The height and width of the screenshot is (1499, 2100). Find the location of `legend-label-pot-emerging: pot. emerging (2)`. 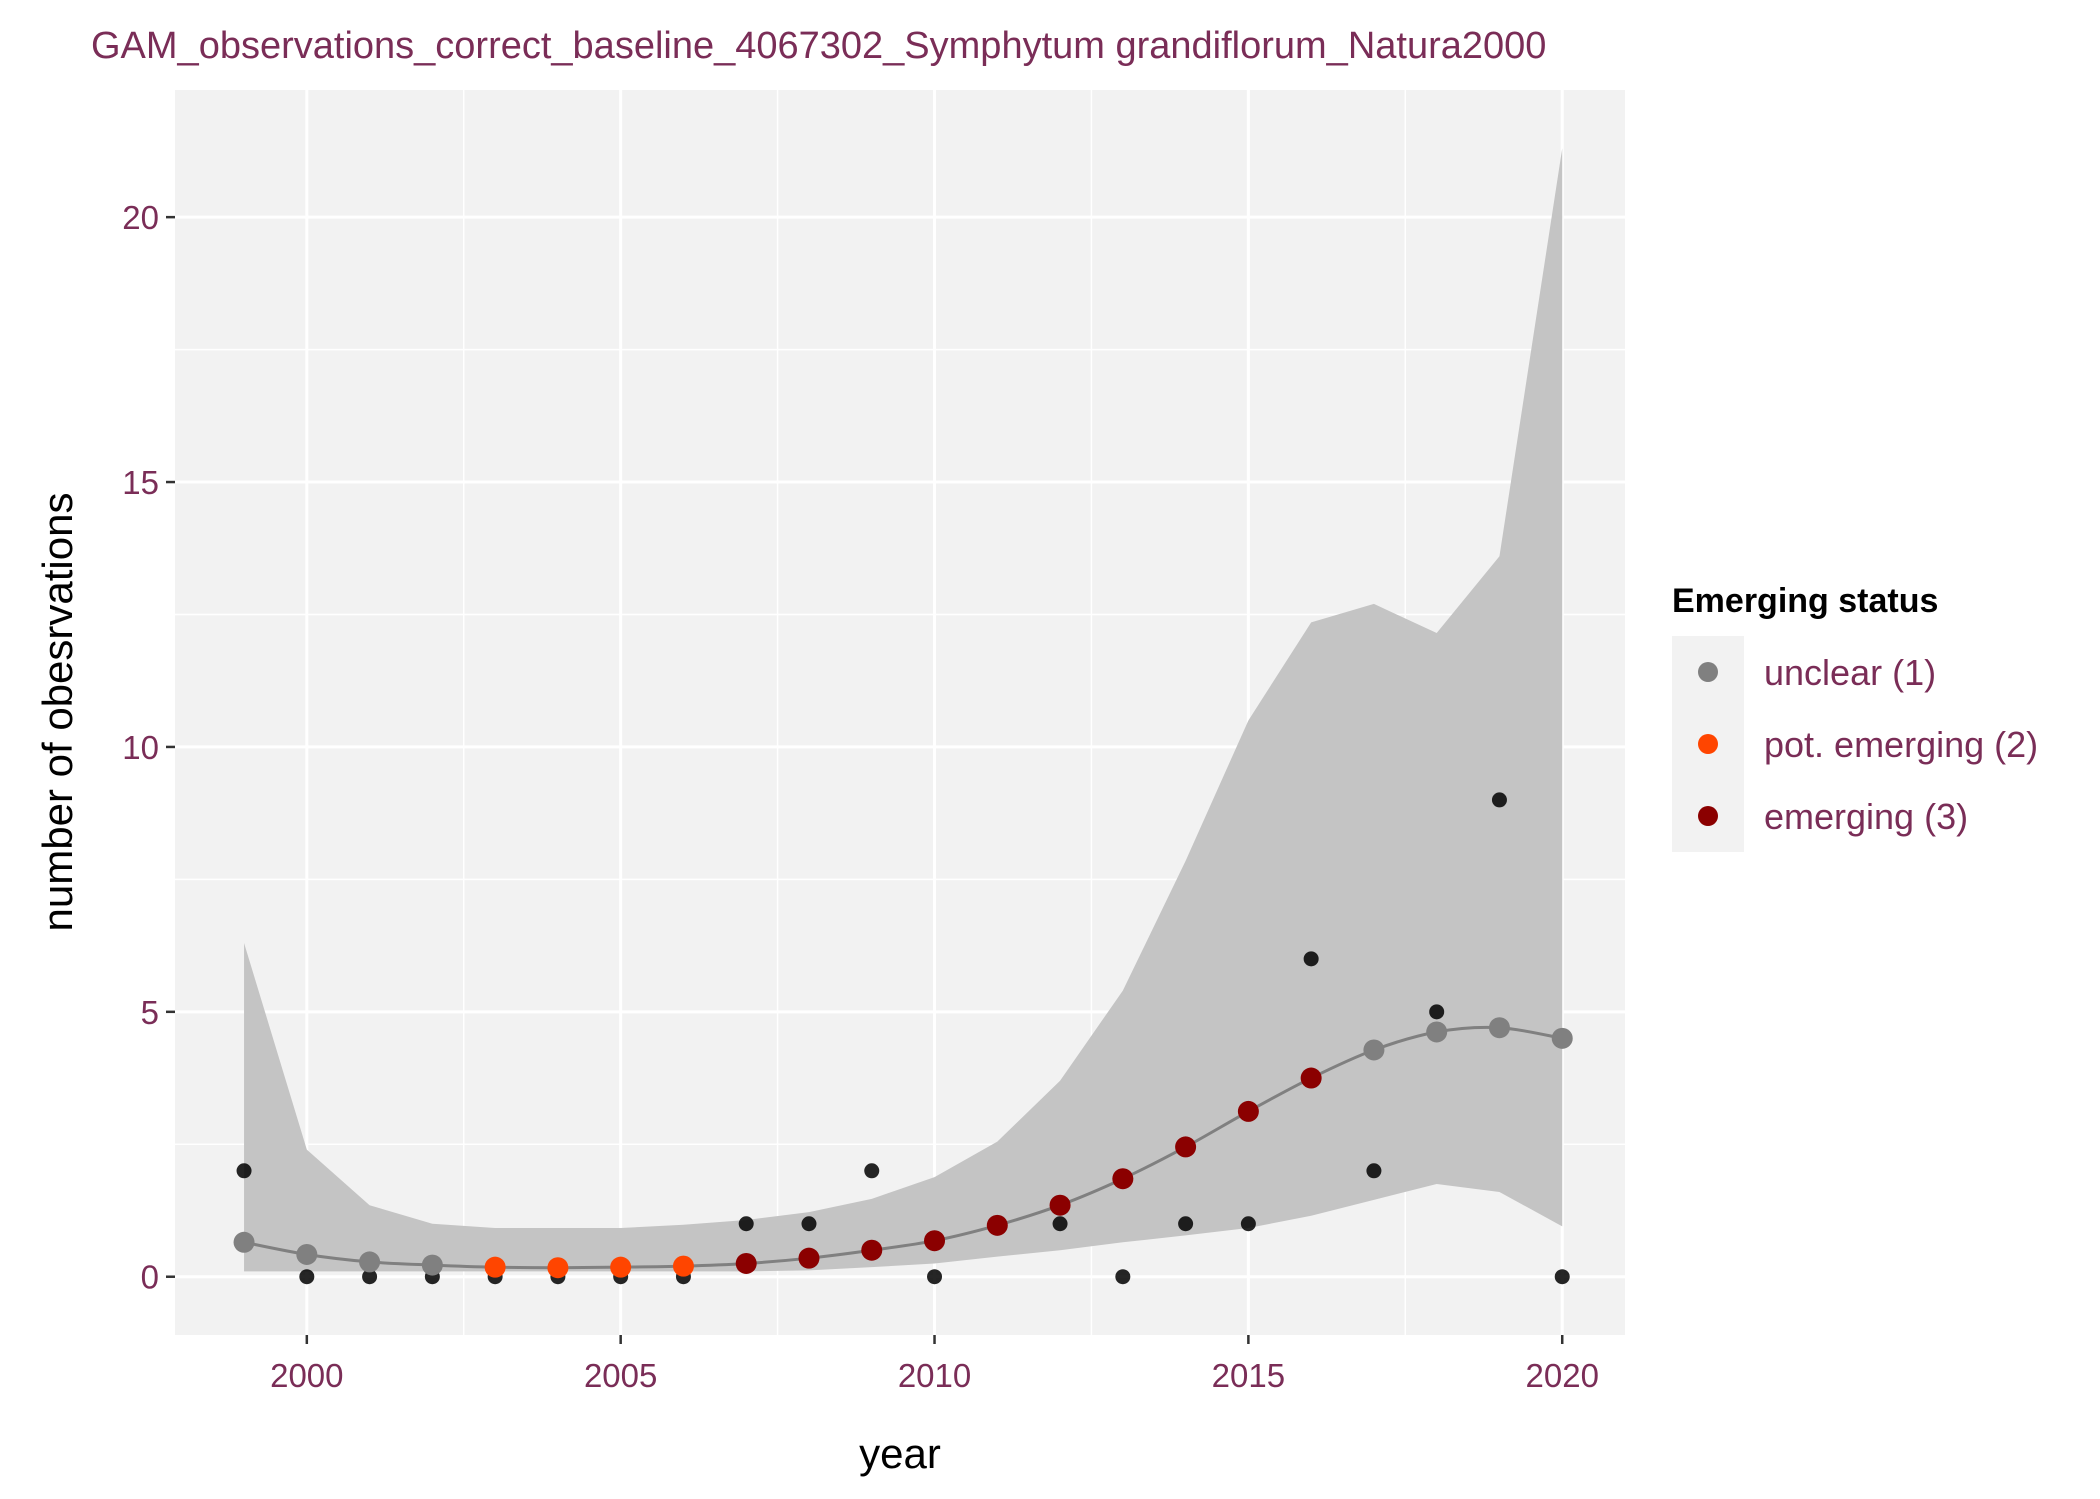

legend-label-pot-emerging: pot. emerging (2) is located at coordinates (1901, 744).